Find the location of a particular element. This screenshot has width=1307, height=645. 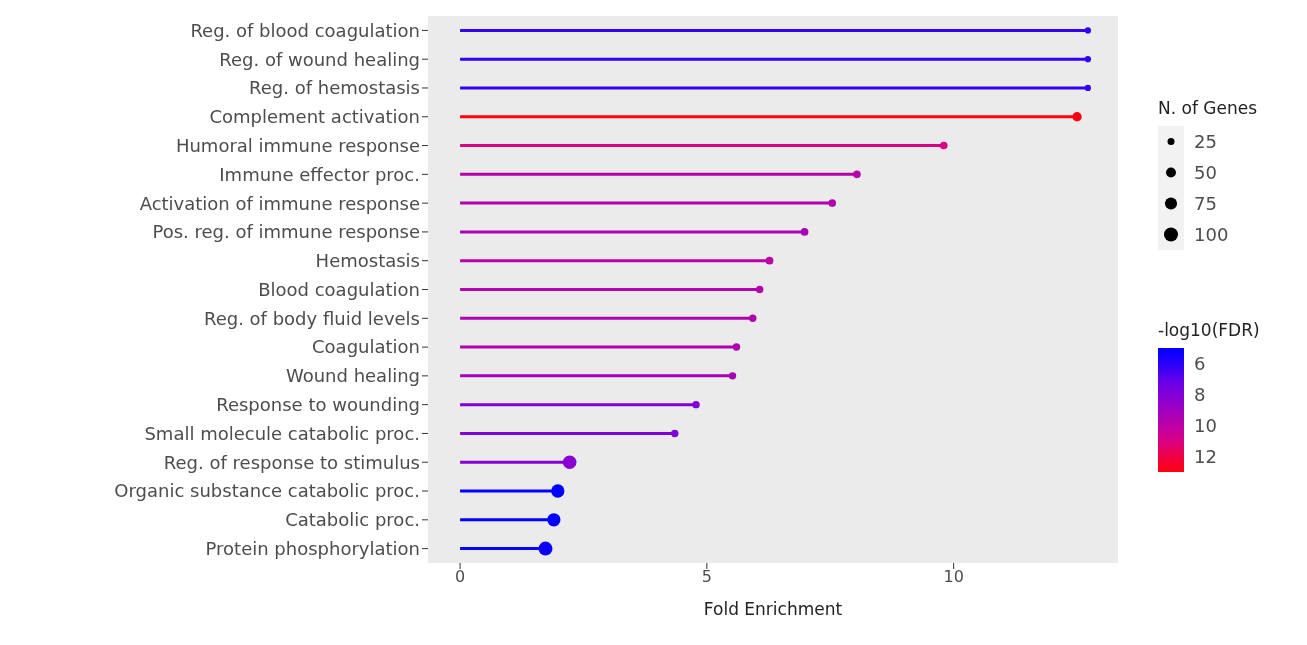

y-tick-label: Activation of immune response is located at coordinates (279, 203).